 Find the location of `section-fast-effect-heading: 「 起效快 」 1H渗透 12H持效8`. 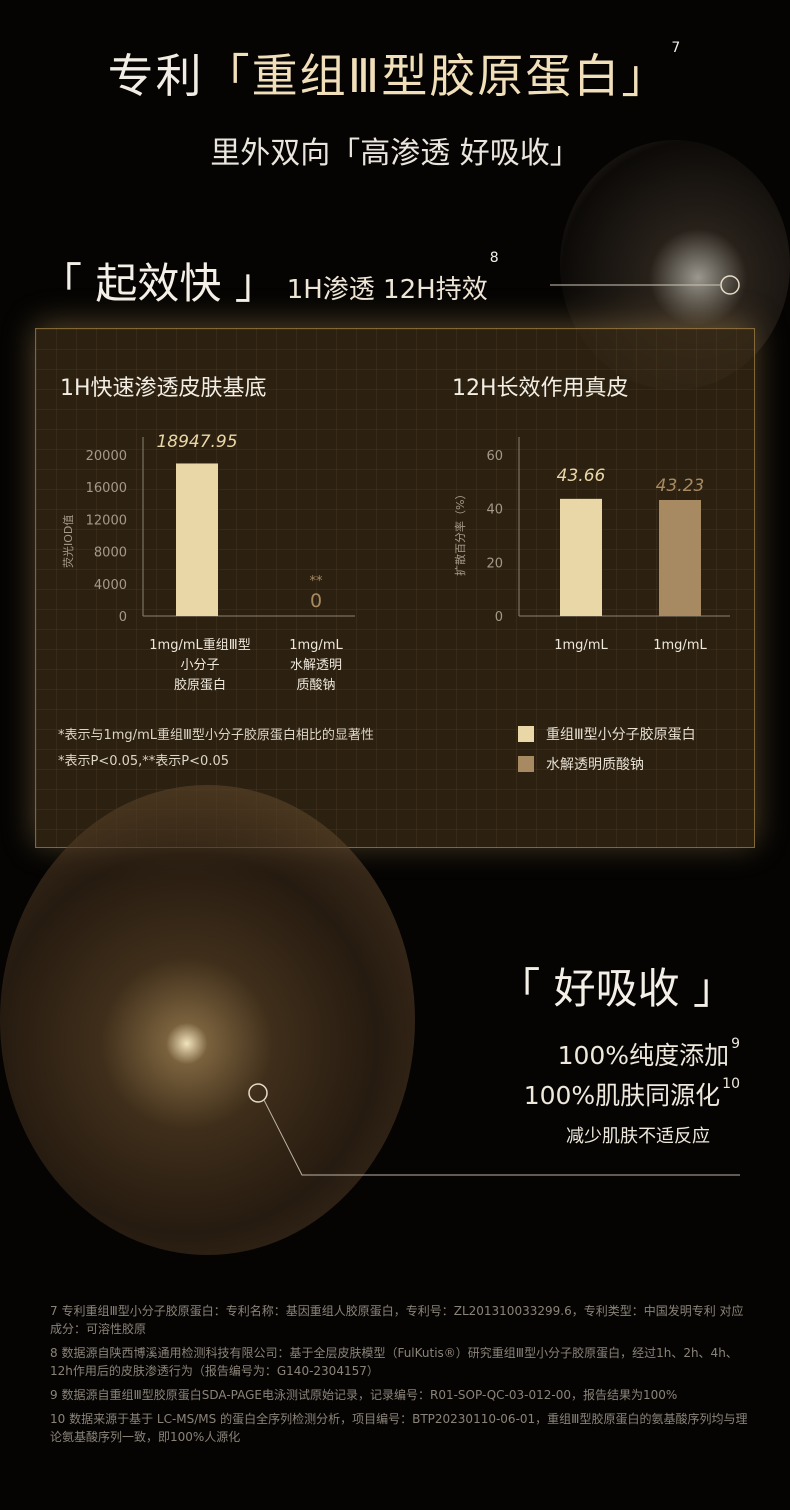

section-fast-effect-heading: 「 起效快 」 1H渗透 12H持效8 is located at coordinates (269, 280).